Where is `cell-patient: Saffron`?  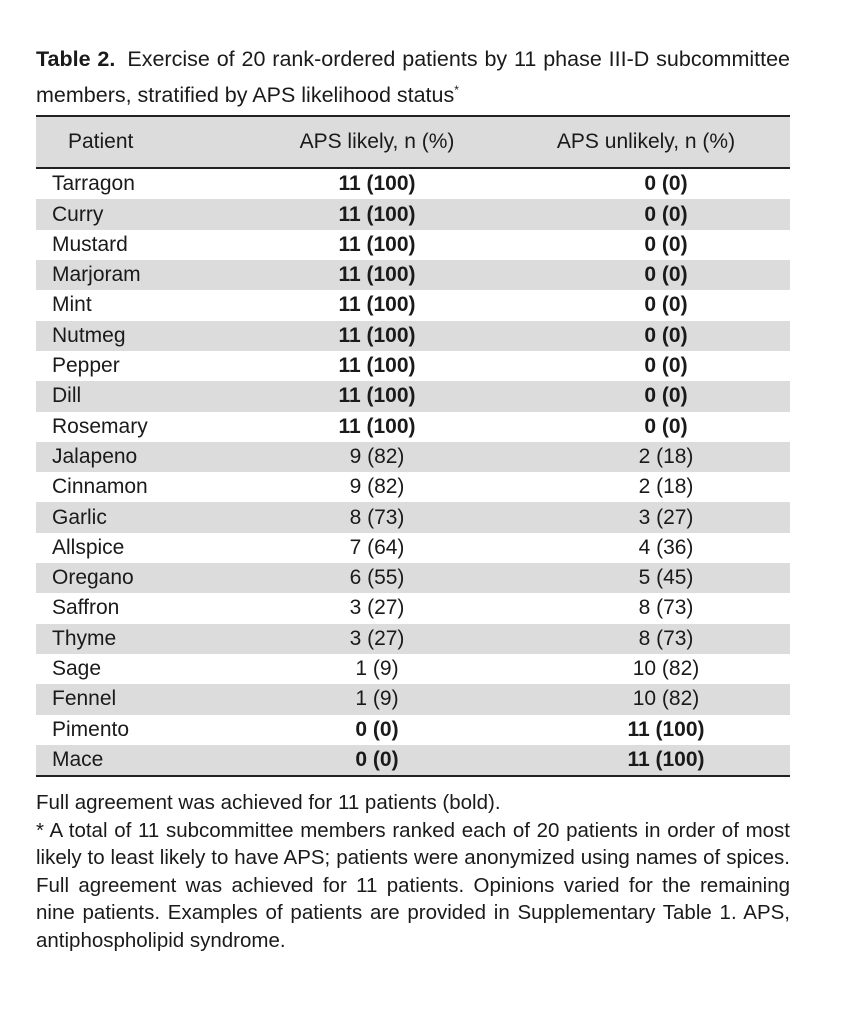 cell-patient: Saffron is located at coordinates (86, 608).